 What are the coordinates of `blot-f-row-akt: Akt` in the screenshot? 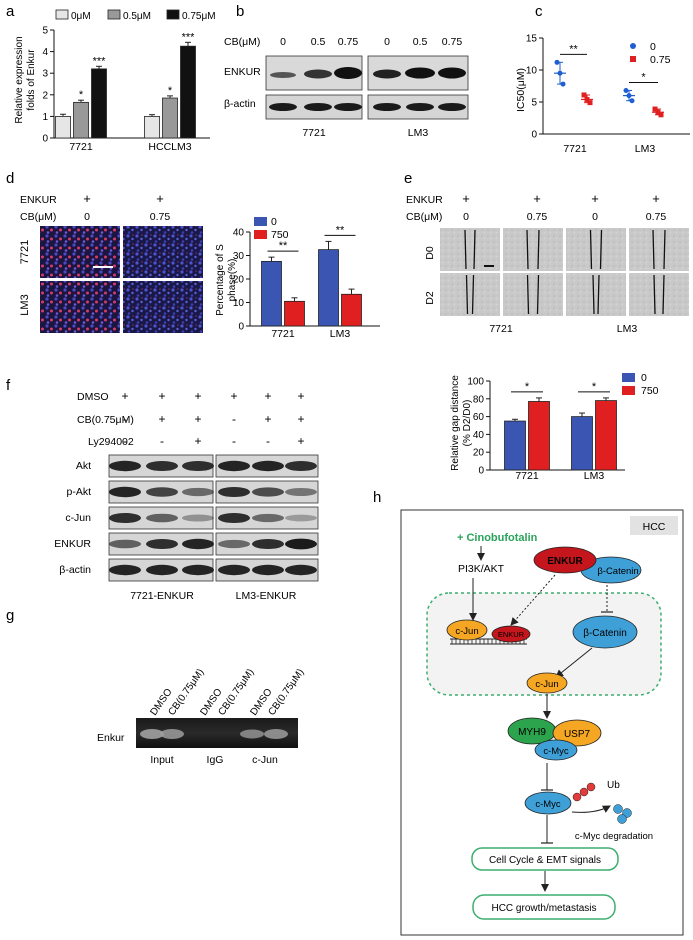 It's located at (83, 466).